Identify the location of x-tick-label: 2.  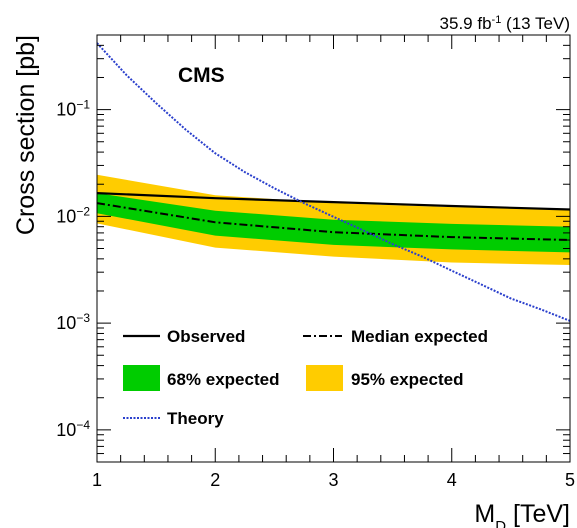
(215, 480).